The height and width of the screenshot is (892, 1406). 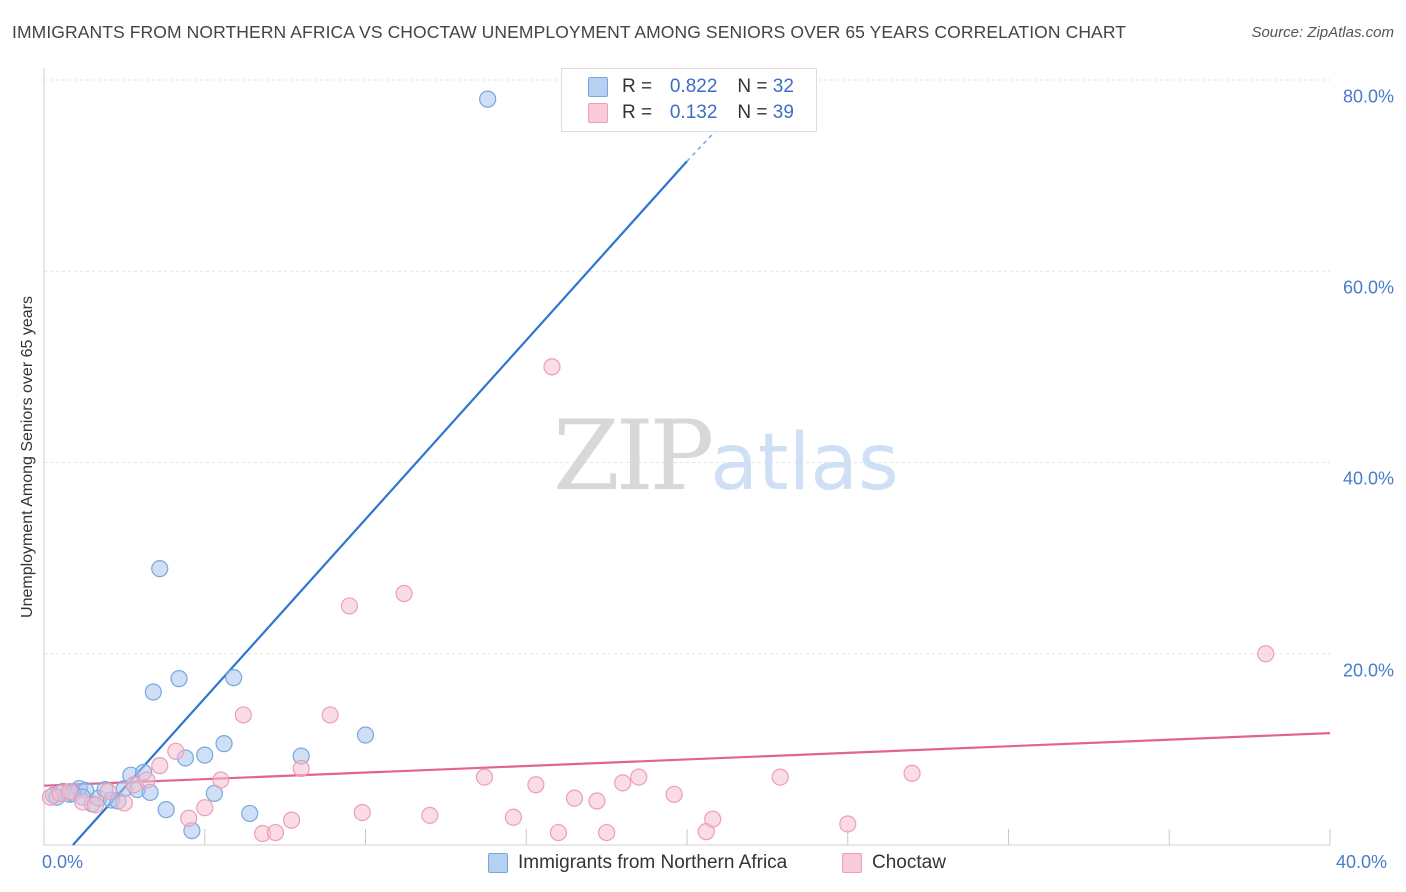 I want to click on legend-n-value: 39, so click(x=783, y=112).